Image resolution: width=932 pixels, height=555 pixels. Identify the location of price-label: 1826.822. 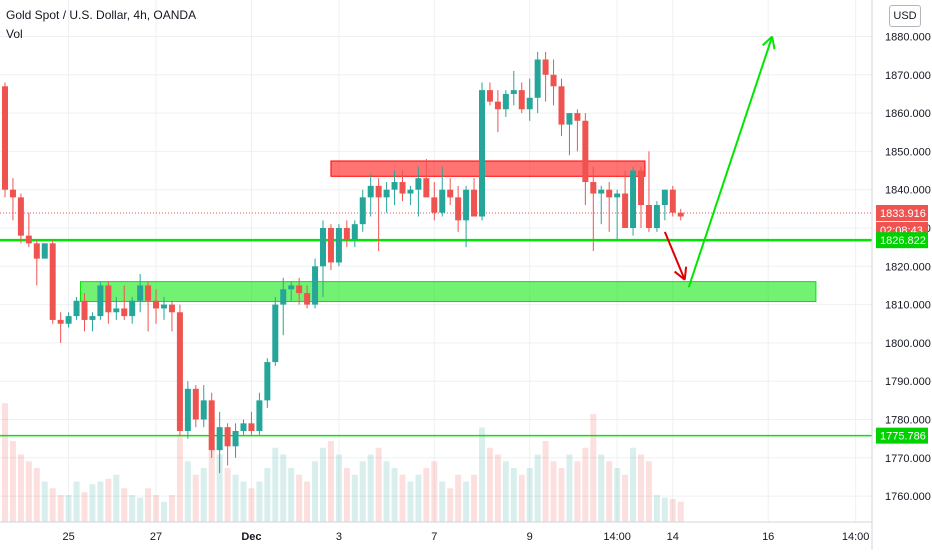
(903, 241).